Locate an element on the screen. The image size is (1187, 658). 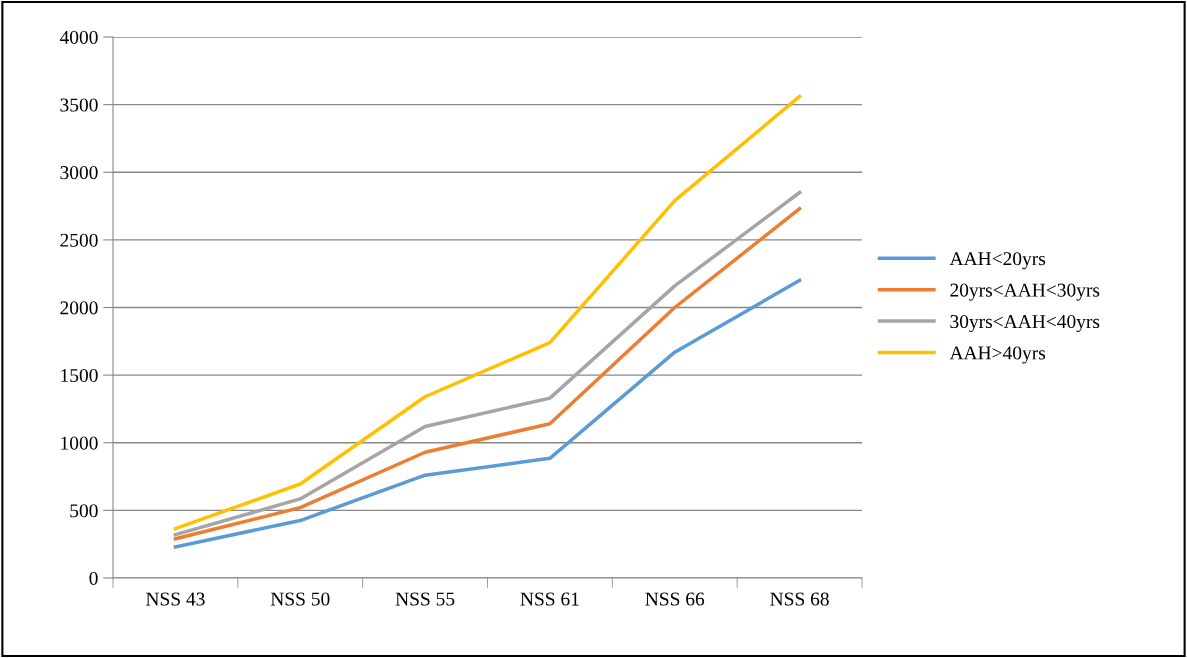
y-tick-label: 3000 is located at coordinates (79, 173).